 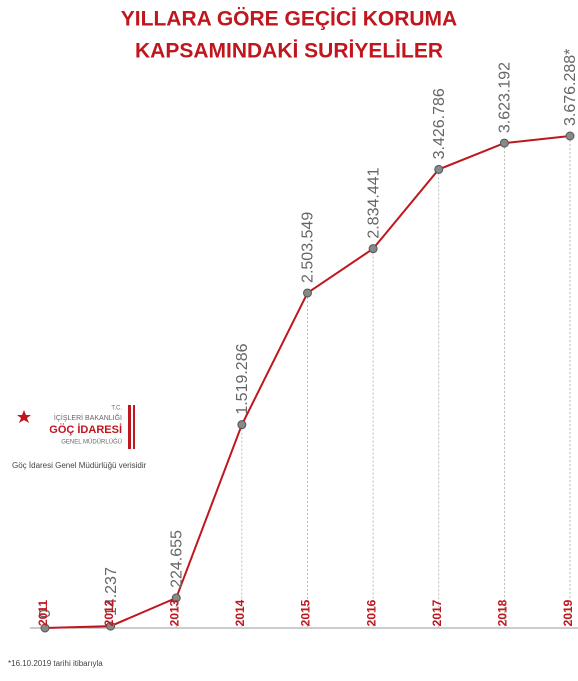 What do you see at coordinates (289, 51) in the screenshot?
I see `chart-title: KAPSAMINDAKİ SURİYELİLER` at bounding box center [289, 51].